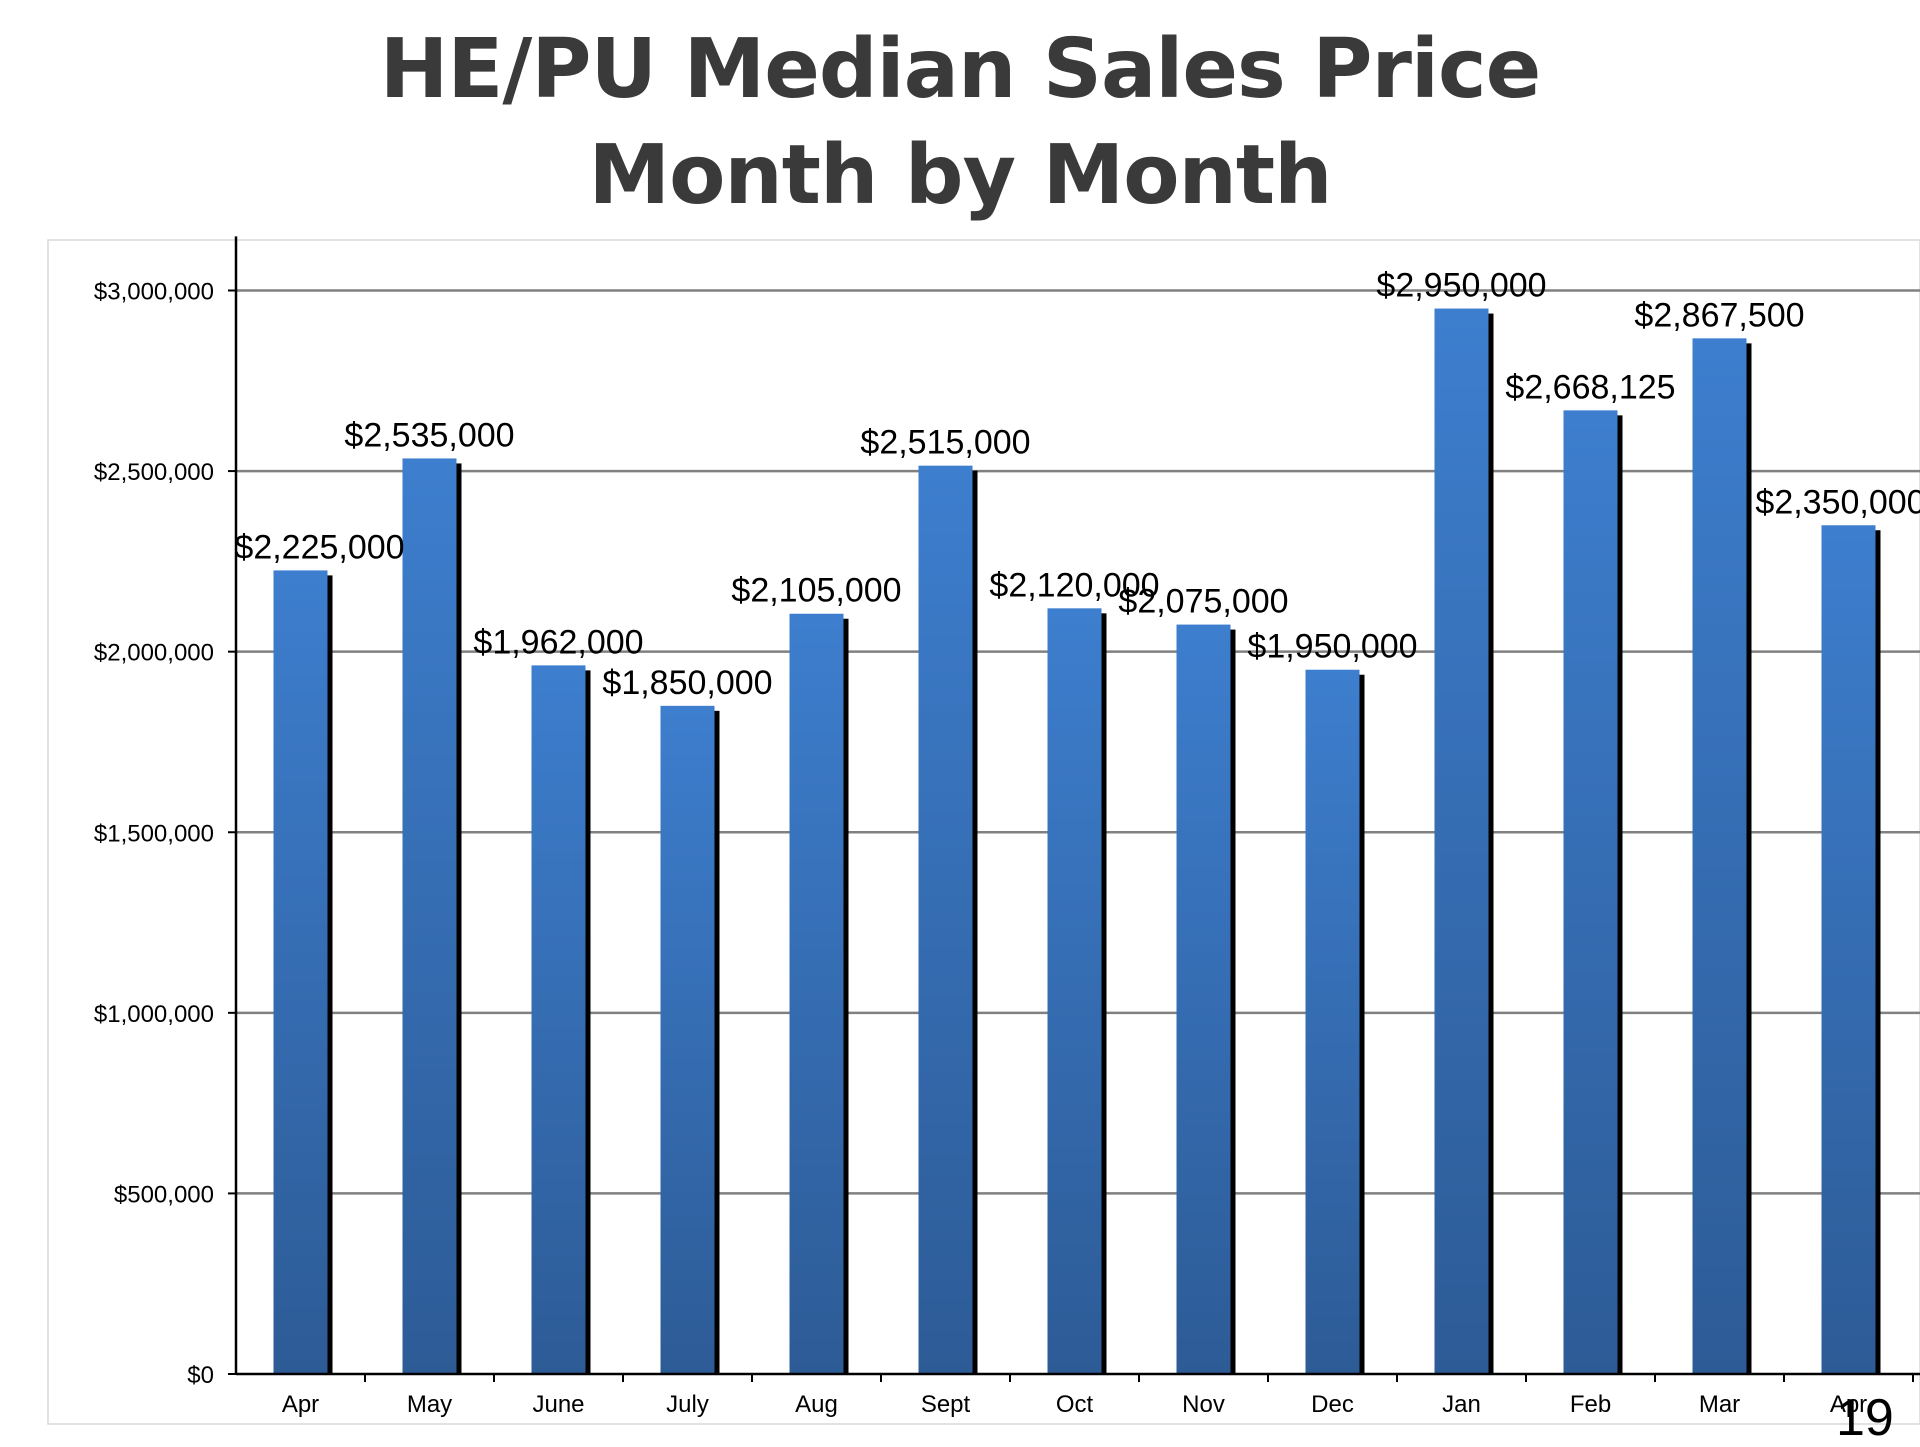  What do you see at coordinates (154, 472) in the screenshot?
I see `y-tick-label: $2,500,000` at bounding box center [154, 472].